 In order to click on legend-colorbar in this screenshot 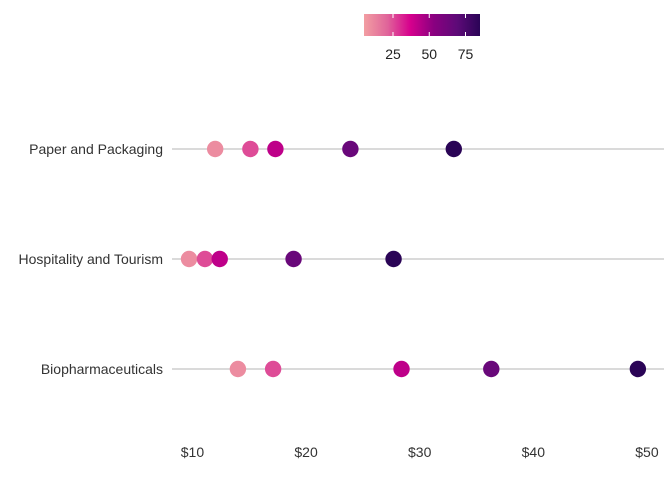, I will do `click(422, 25)`.